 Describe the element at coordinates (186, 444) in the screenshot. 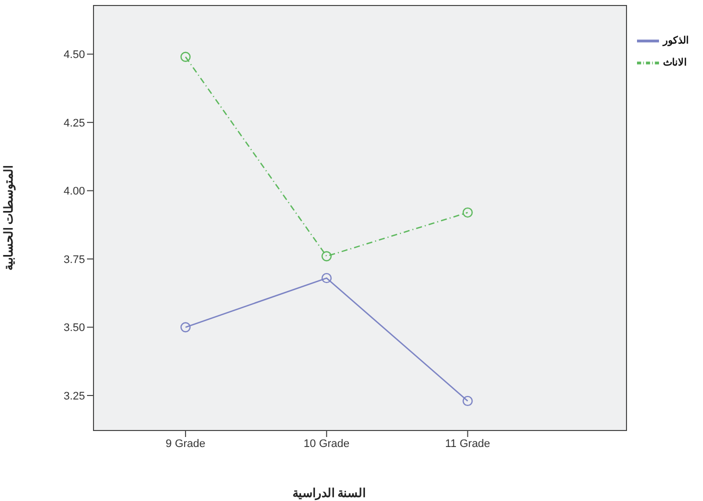

I see `x-tick-label: 9 Grade` at that location.